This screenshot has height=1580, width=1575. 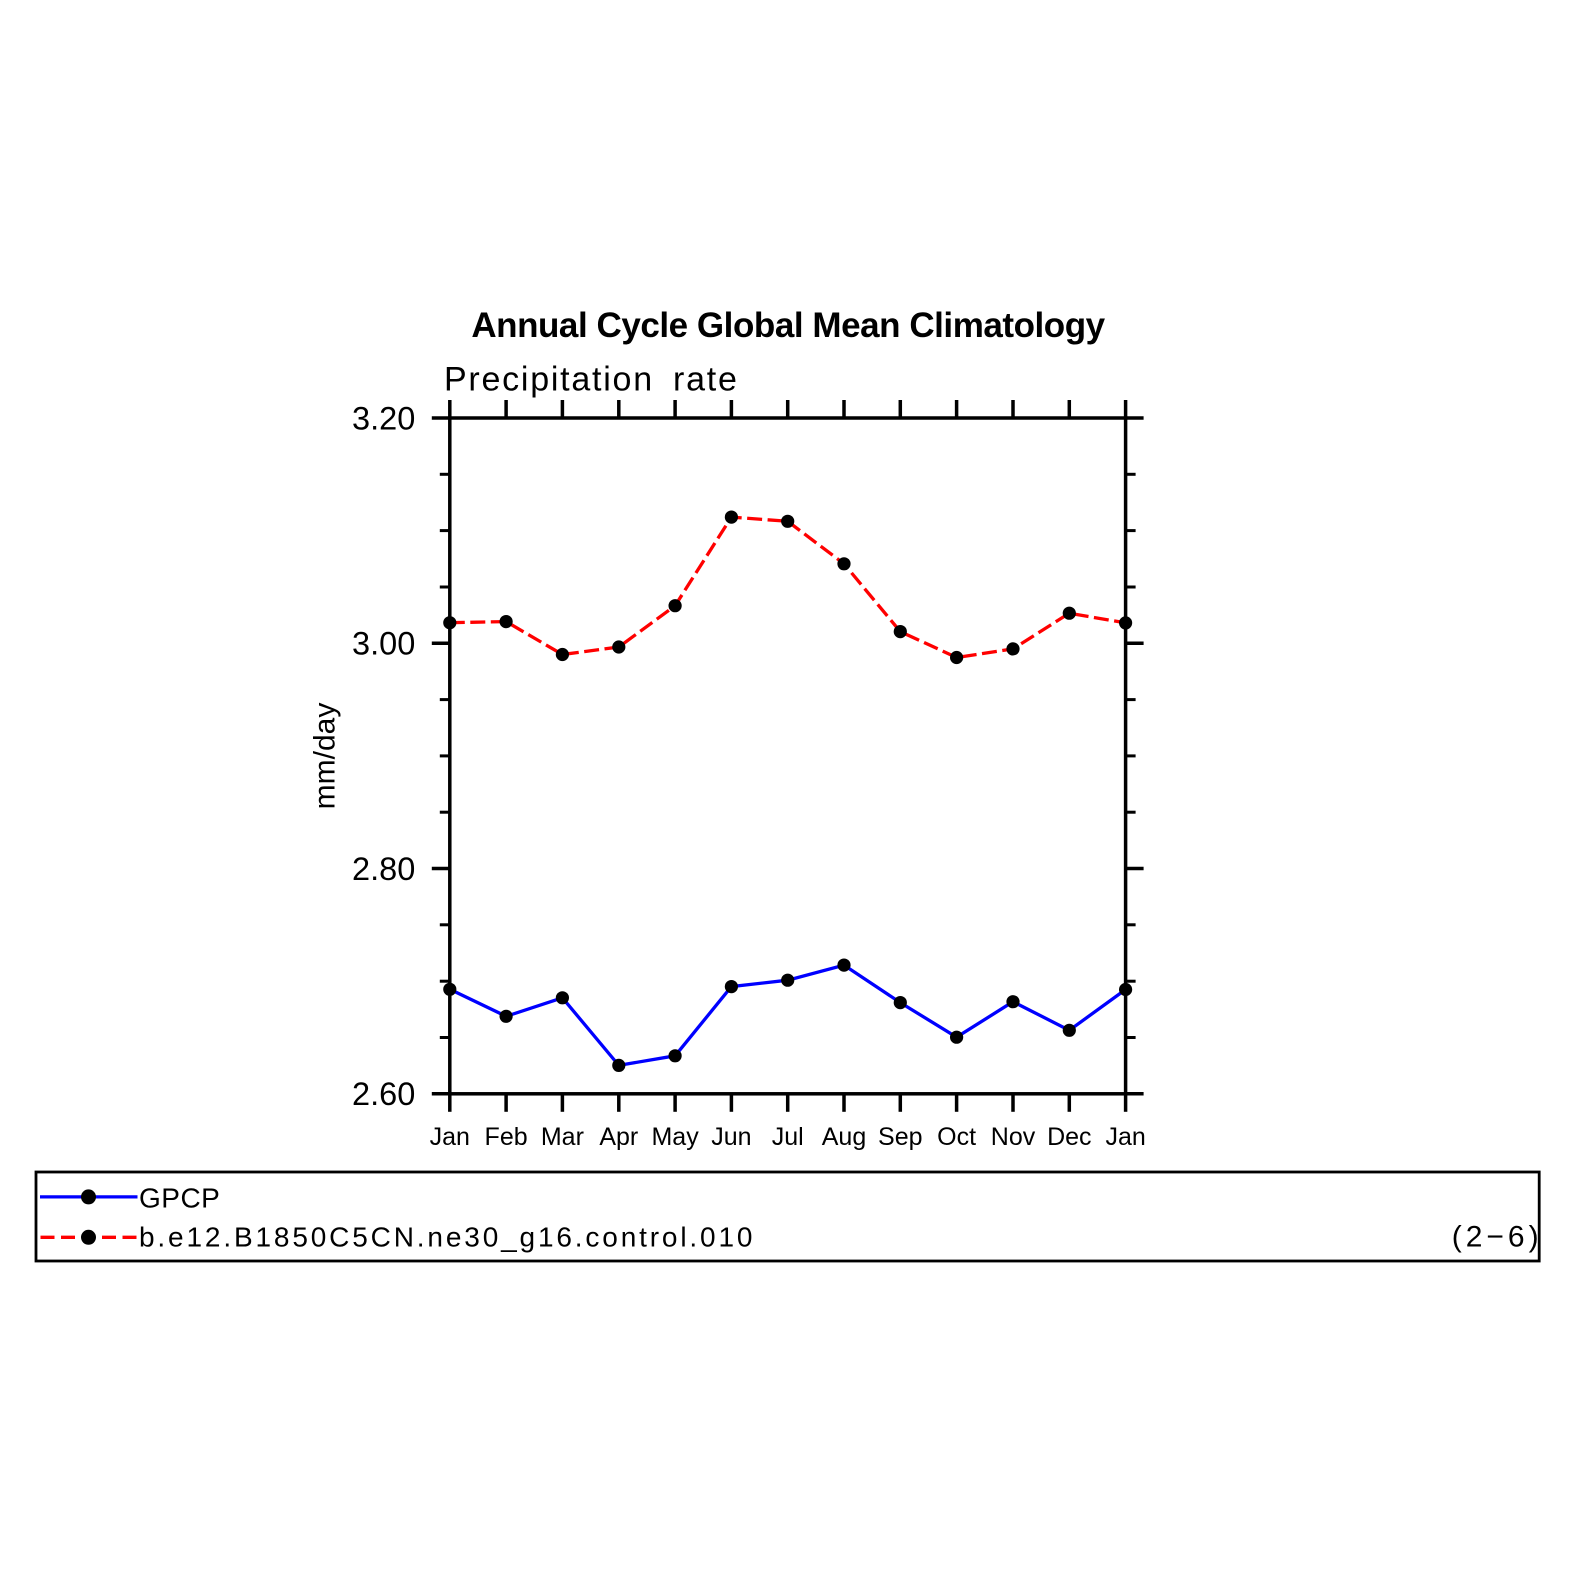 I want to click on svg-text: Aug, so click(x=844, y=1137).